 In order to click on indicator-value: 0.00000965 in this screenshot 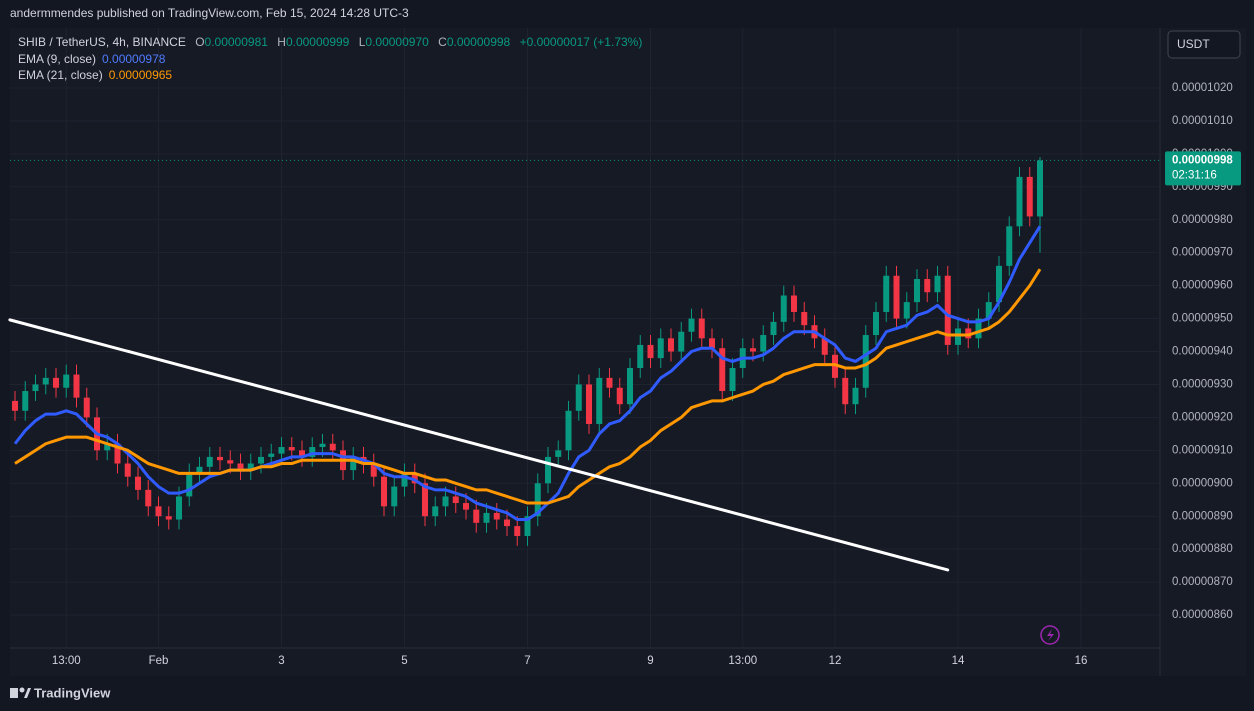, I will do `click(140, 75)`.